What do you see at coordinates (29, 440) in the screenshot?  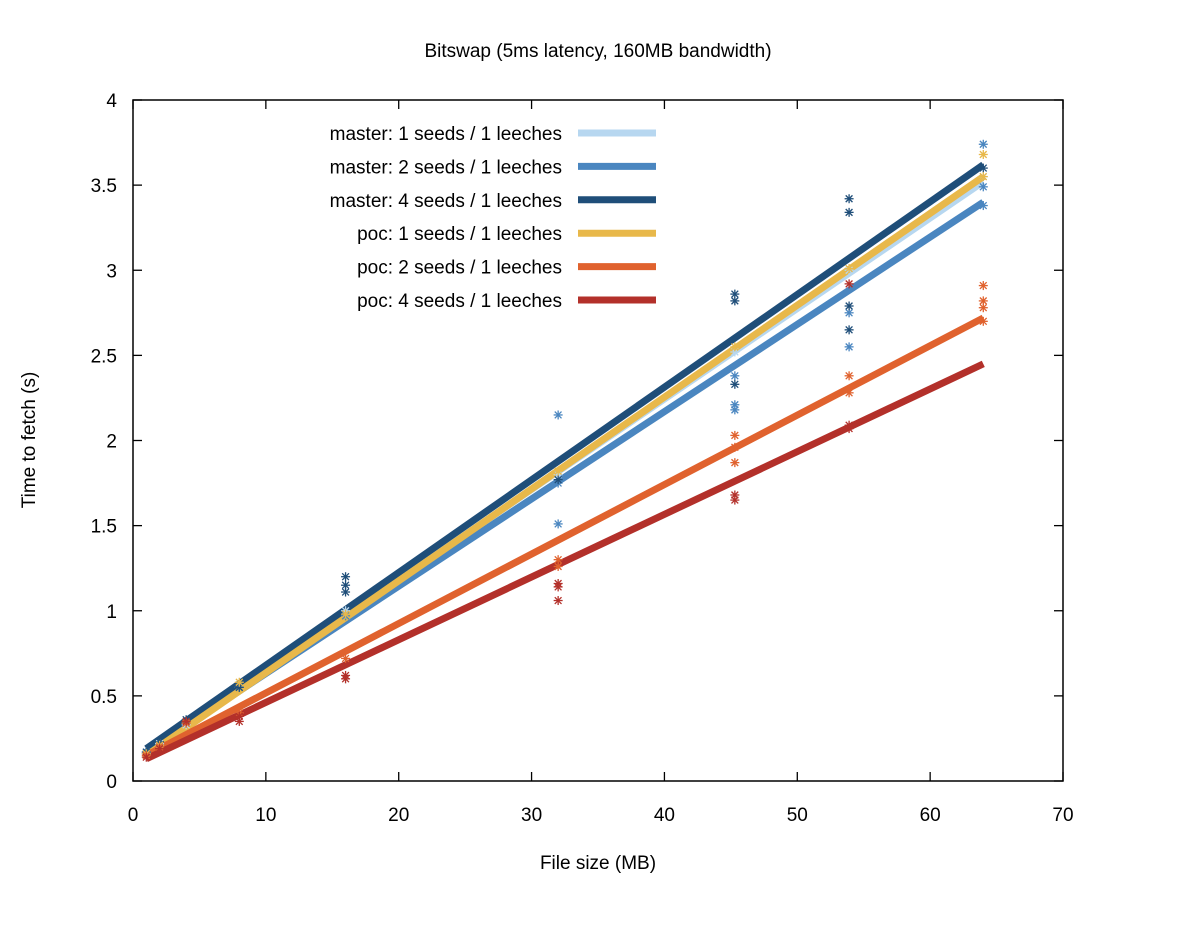 I see `y-axis-label: Time to fetch (s)` at bounding box center [29, 440].